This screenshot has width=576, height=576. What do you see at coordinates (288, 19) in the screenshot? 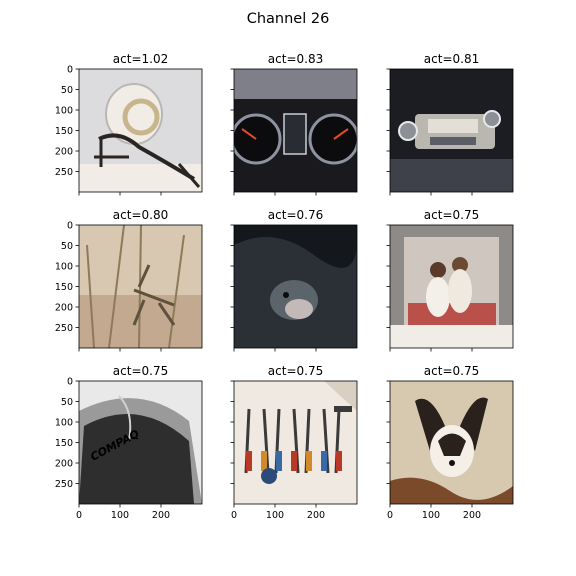
I see `figure-title: Channel 26` at bounding box center [288, 19].